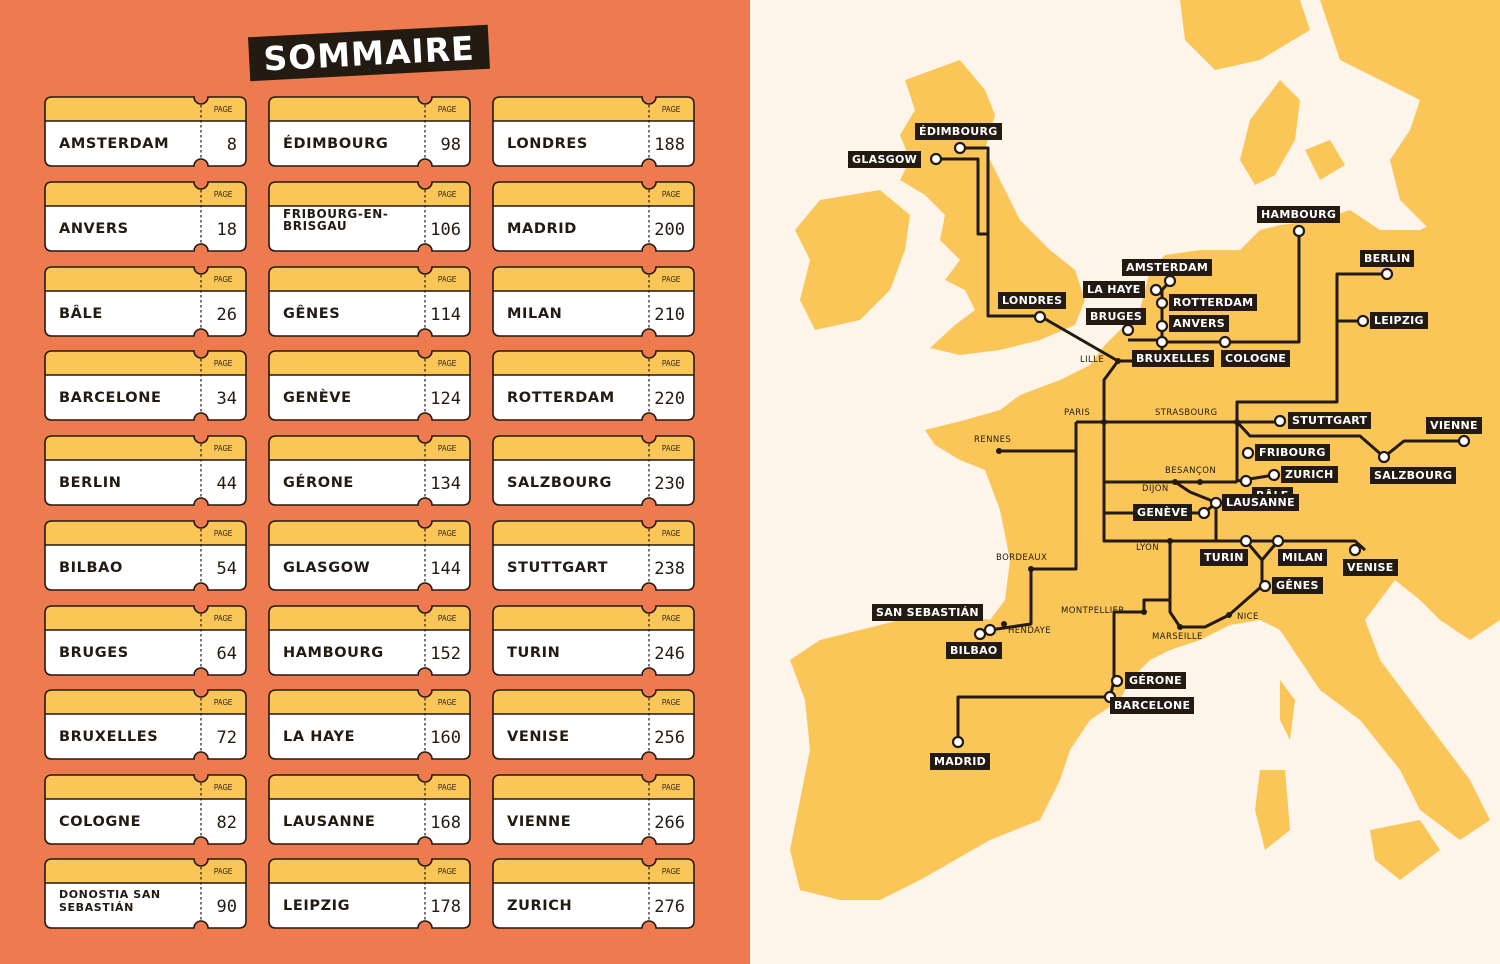 The height and width of the screenshot is (964, 1500). What do you see at coordinates (1163, 512) in the screenshot?
I see `map-destination-label: GENÈVE` at bounding box center [1163, 512].